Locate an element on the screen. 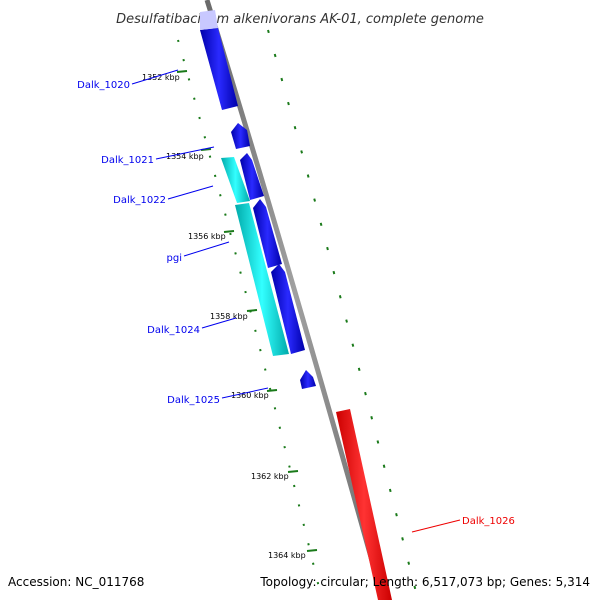  gene-feature-forward is located at coordinates (364, 504).